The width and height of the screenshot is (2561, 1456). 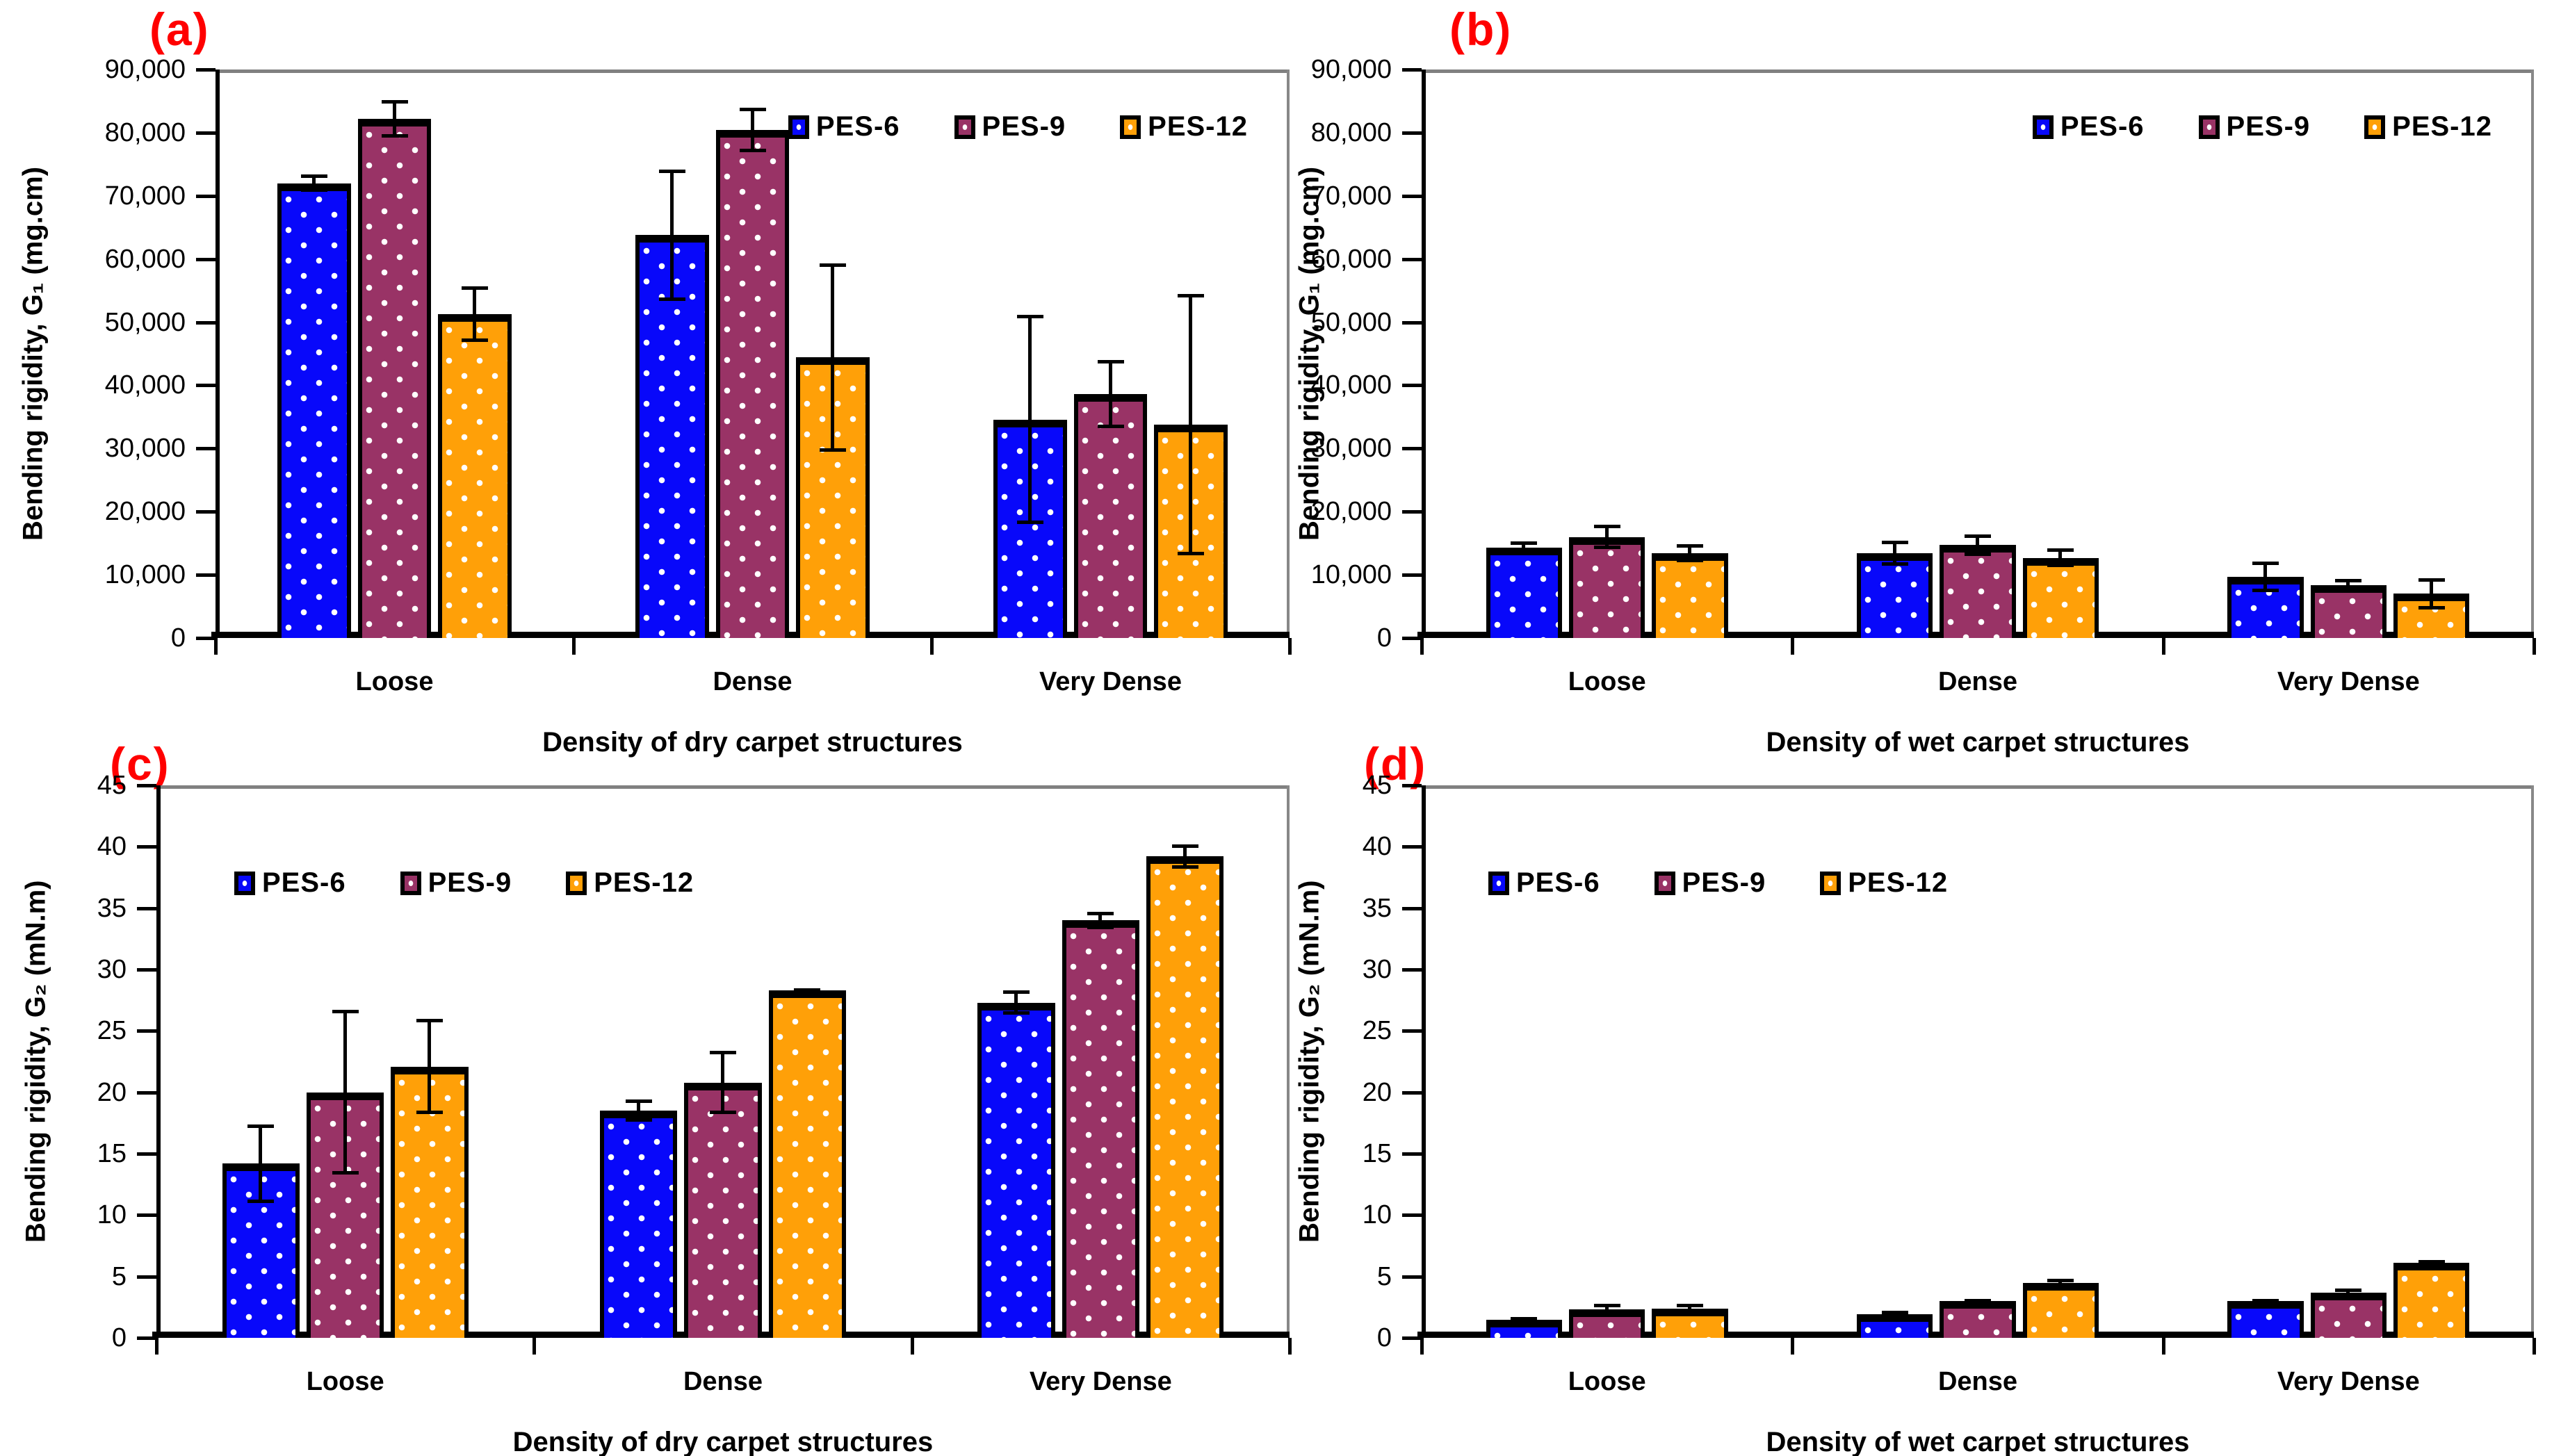 I want to click on y-tick-label: 10,000, so click(x=1351, y=575).